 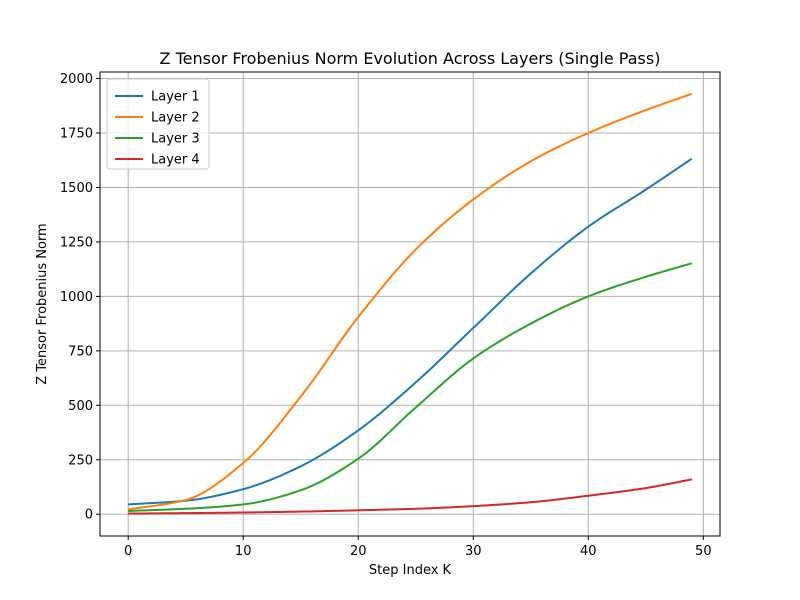 I want to click on x-tick-label: 0, so click(x=128, y=551).